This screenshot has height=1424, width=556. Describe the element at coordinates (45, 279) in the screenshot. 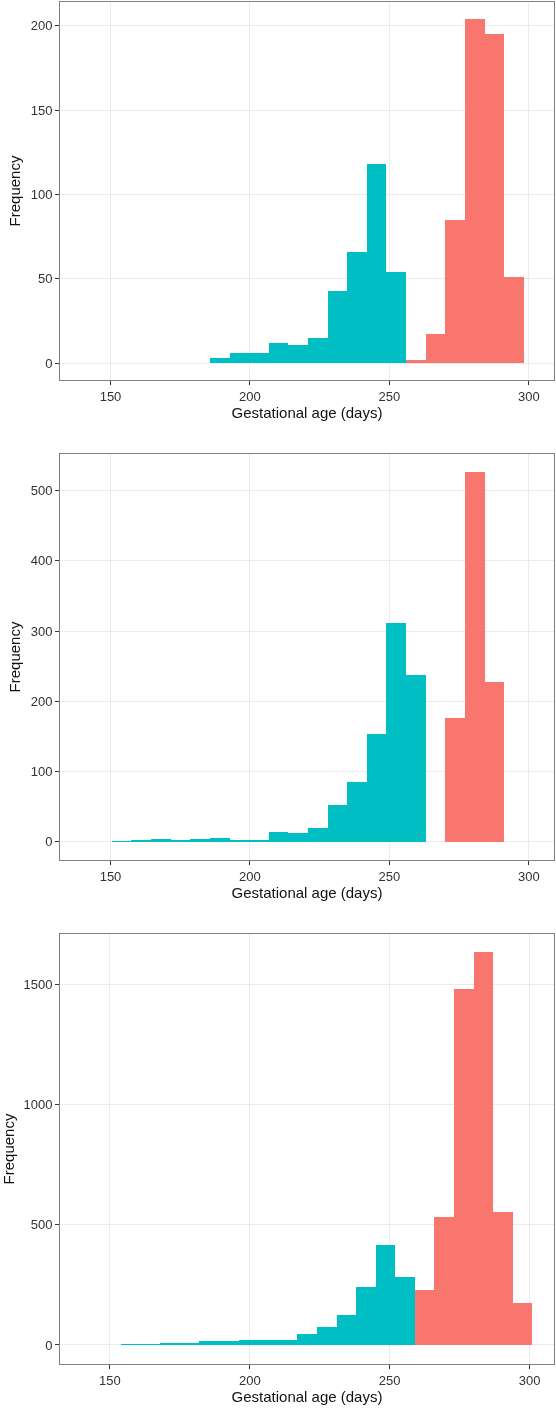

I see `y-tick-label: 50` at that location.